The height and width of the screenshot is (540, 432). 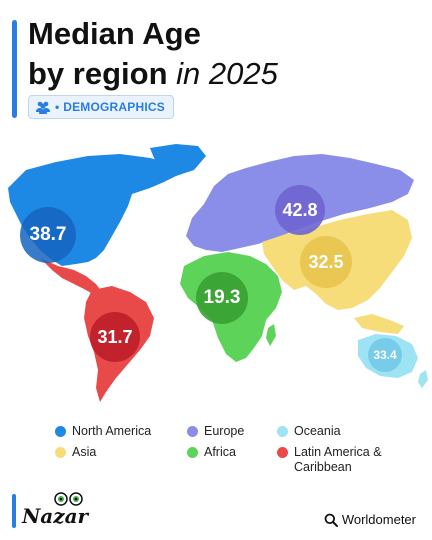 I want to click on legend-swatch-europe, so click(x=192, y=431).